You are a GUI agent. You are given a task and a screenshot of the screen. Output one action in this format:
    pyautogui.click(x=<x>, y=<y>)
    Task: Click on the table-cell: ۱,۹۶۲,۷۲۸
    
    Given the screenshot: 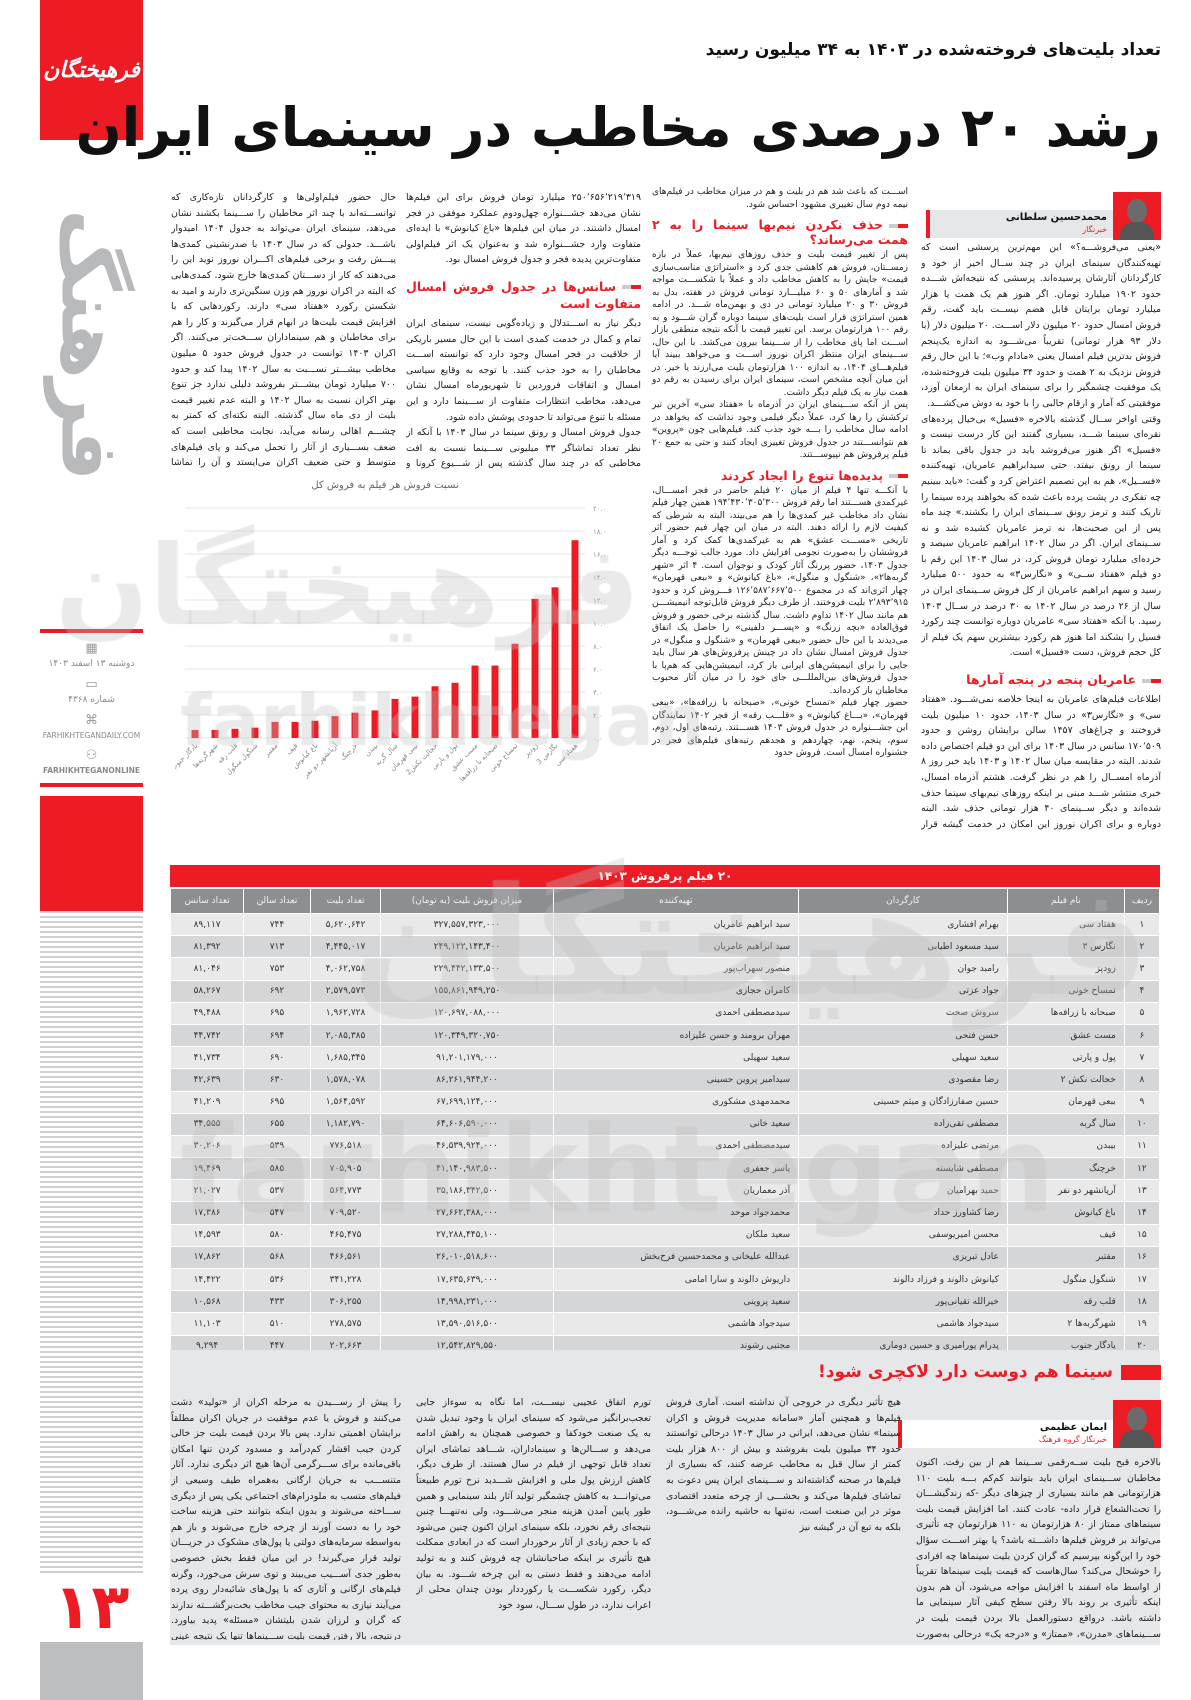 What is the action you would take?
    pyautogui.click(x=345, y=1013)
    